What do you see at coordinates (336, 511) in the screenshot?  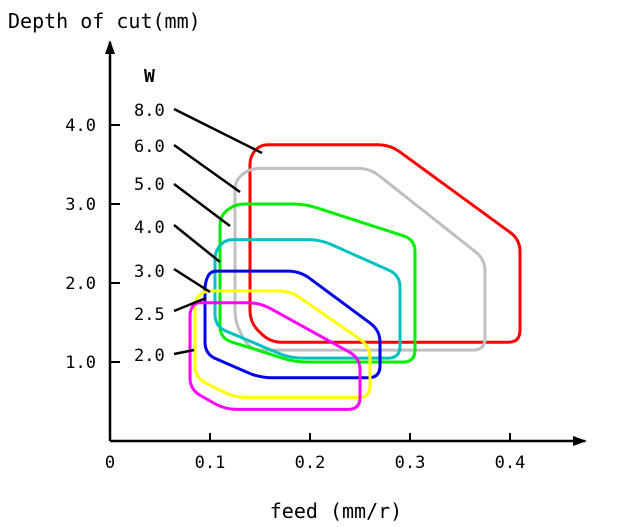 I see `x-axis-title: feed (mm/r)` at bounding box center [336, 511].